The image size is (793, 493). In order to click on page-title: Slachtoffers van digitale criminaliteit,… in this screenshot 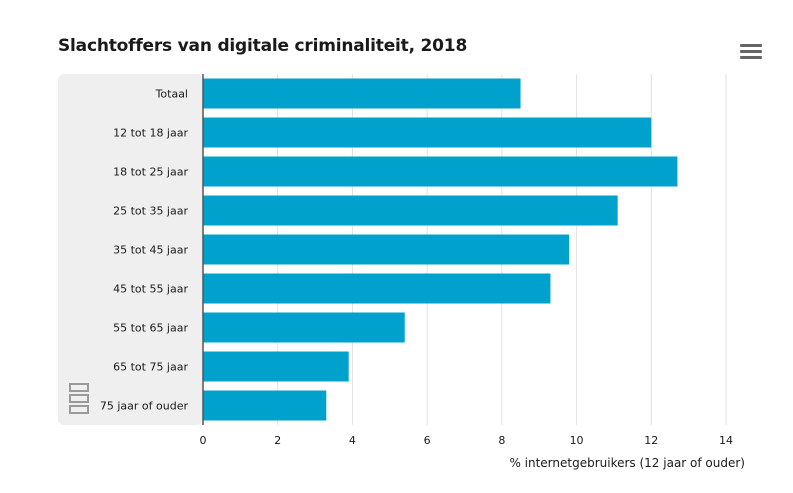, I will do `click(263, 46)`.